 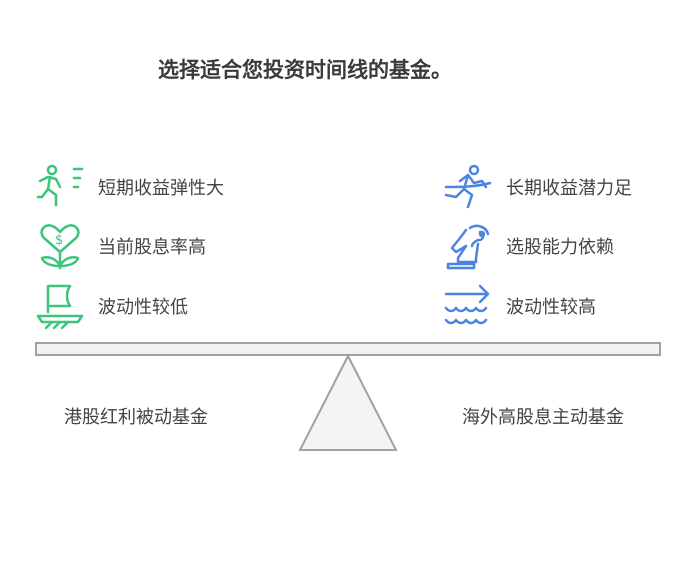 I want to click on right-item-1: 长期收益潜力足, so click(x=538, y=187).